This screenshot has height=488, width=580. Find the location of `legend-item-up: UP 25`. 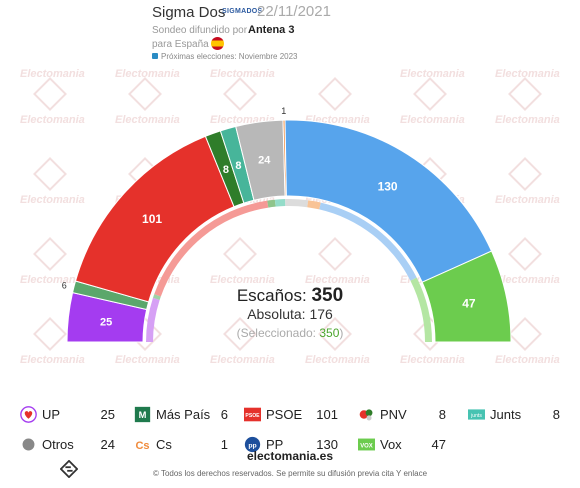

legend-item-up: UP 25 is located at coordinates (67, 415).